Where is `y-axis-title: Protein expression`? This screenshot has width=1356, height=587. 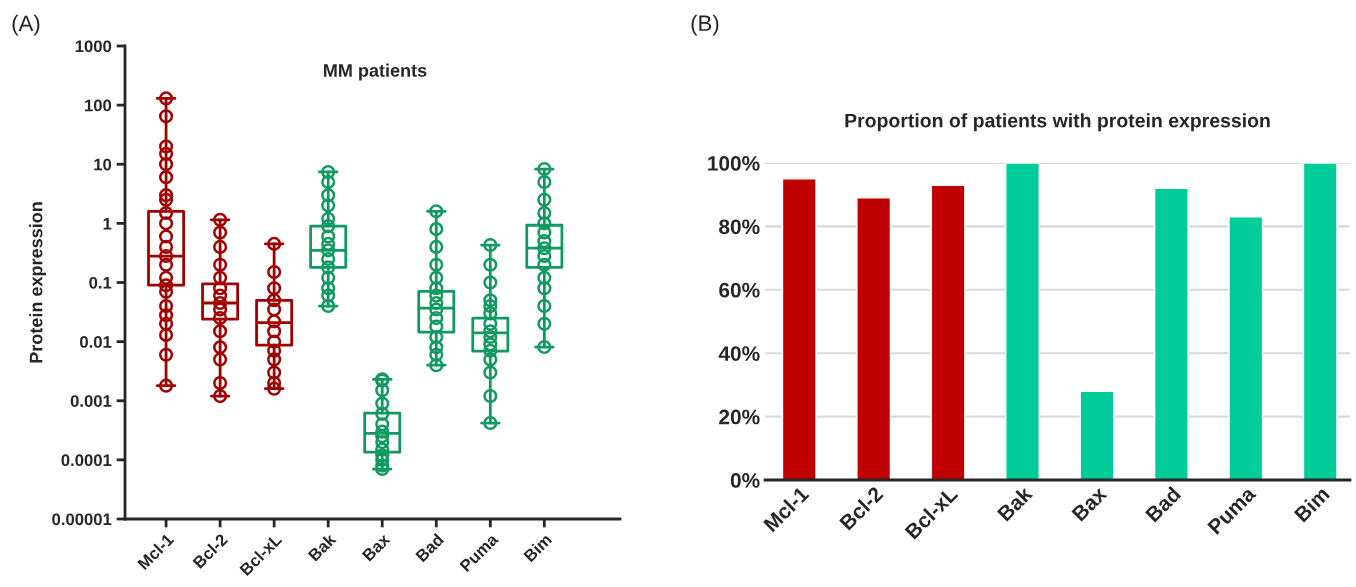
y-axis-title: Protein expression is located at coordinates (38, 282).